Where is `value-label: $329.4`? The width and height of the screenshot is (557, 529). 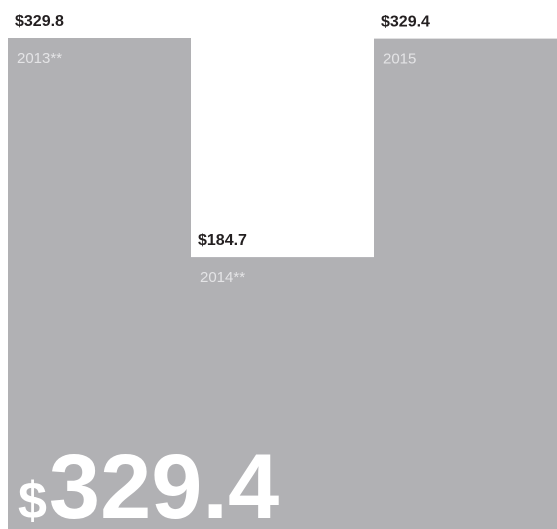 value-label: $329.4 is located at coordinates (405, 22).